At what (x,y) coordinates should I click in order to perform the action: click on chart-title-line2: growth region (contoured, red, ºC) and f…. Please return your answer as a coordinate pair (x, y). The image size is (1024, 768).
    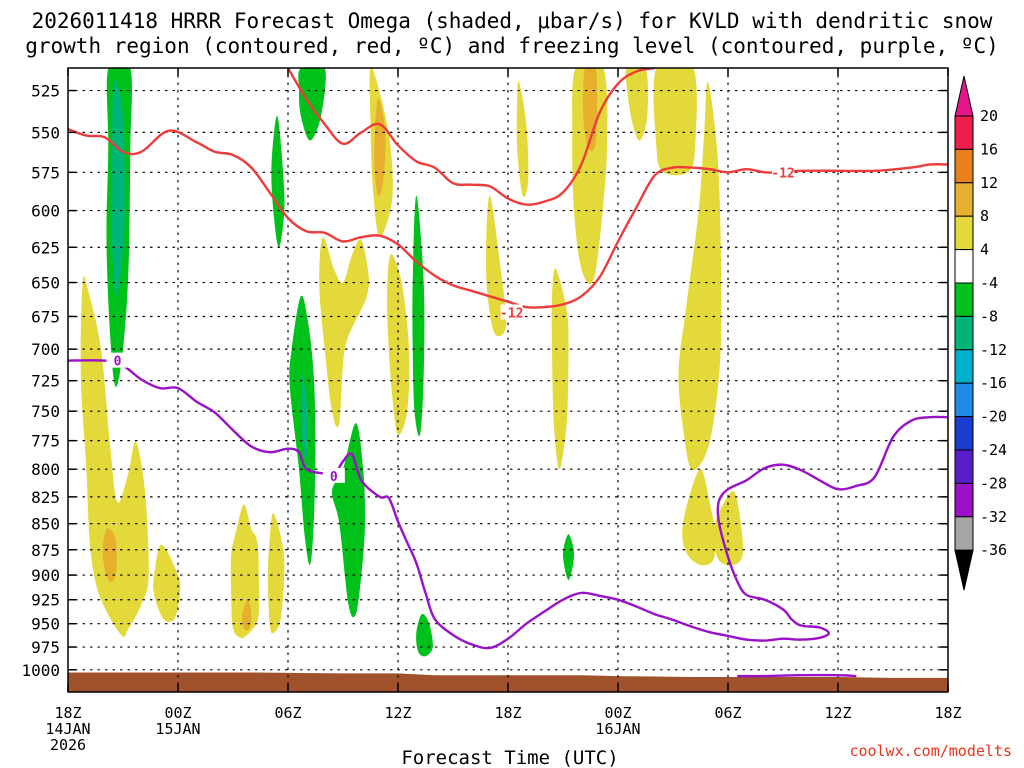
    Looking at the image, I should click on (512, 46).